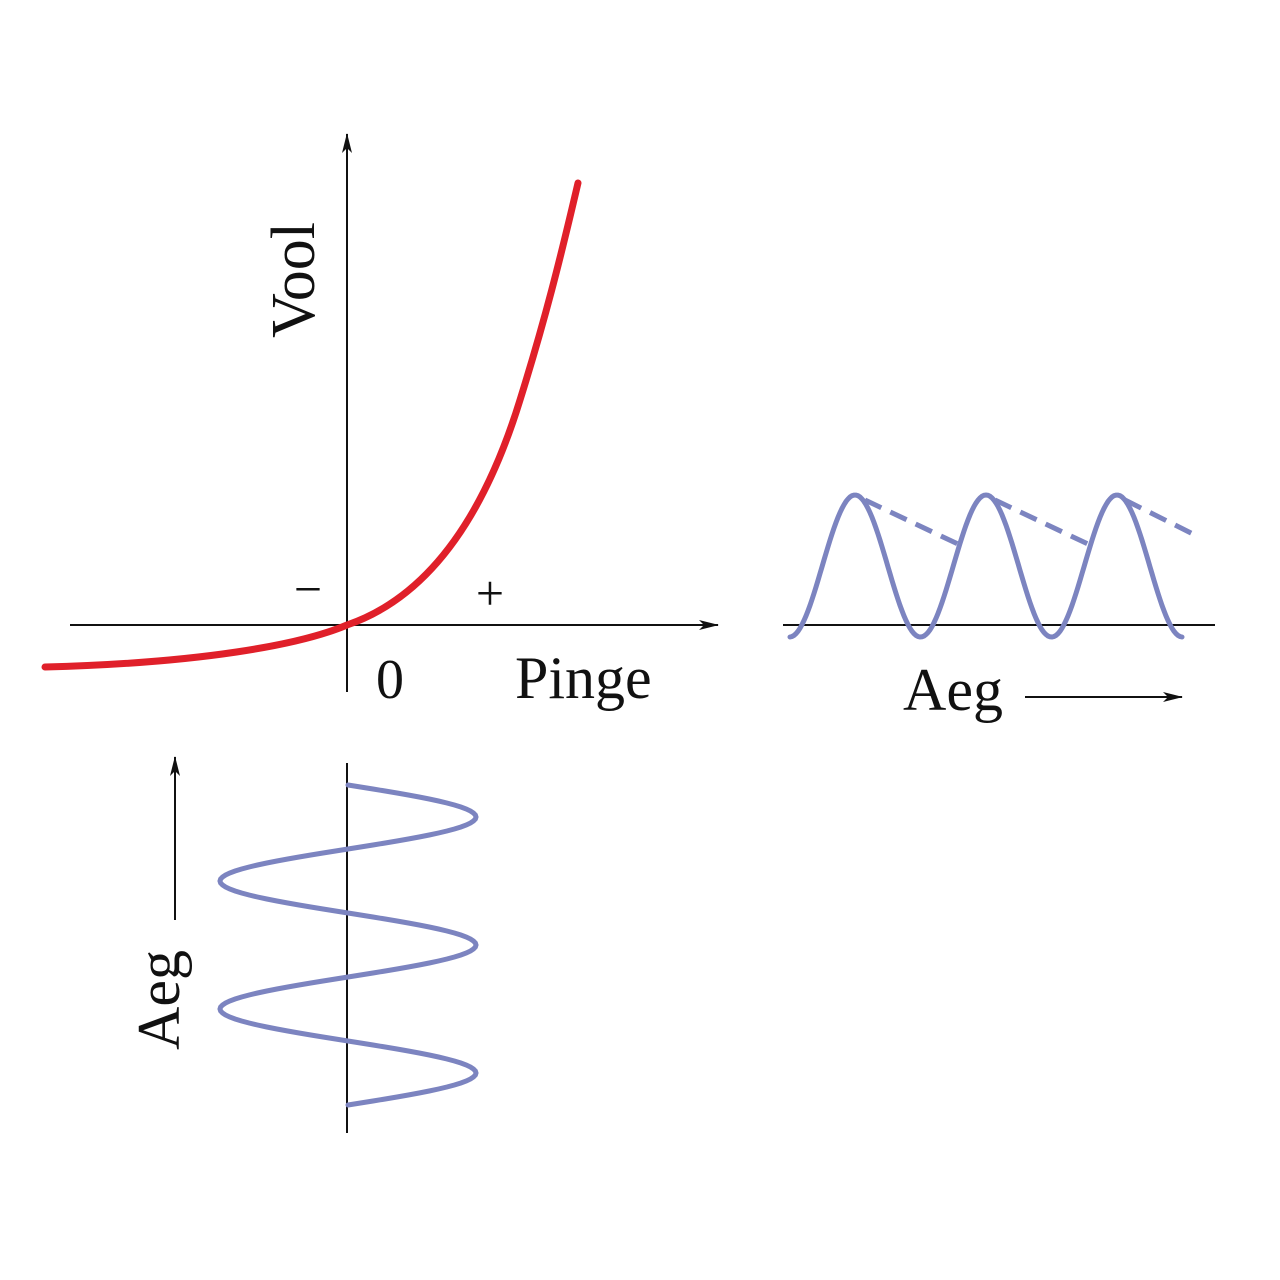 Image resolution: width=1280 pixels, height=1280 pixels. I want to click on input-time-label: Aeg, so click(159, 1000).